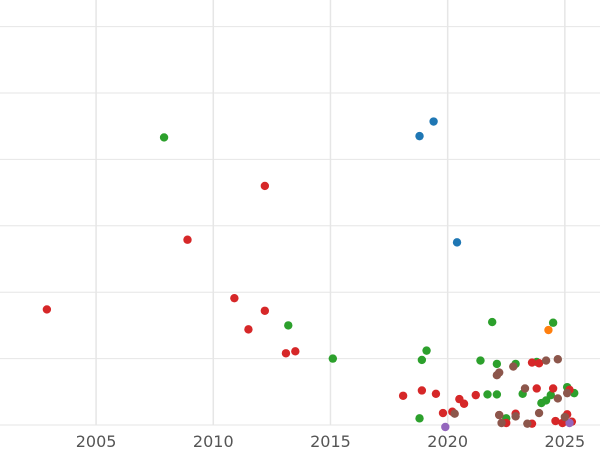 The height and width of the screenshot is (450, 600). Describe the element at coordinates (213, 441) in the screenshot. I see `x-tick-label-2010: 2010` at that location.